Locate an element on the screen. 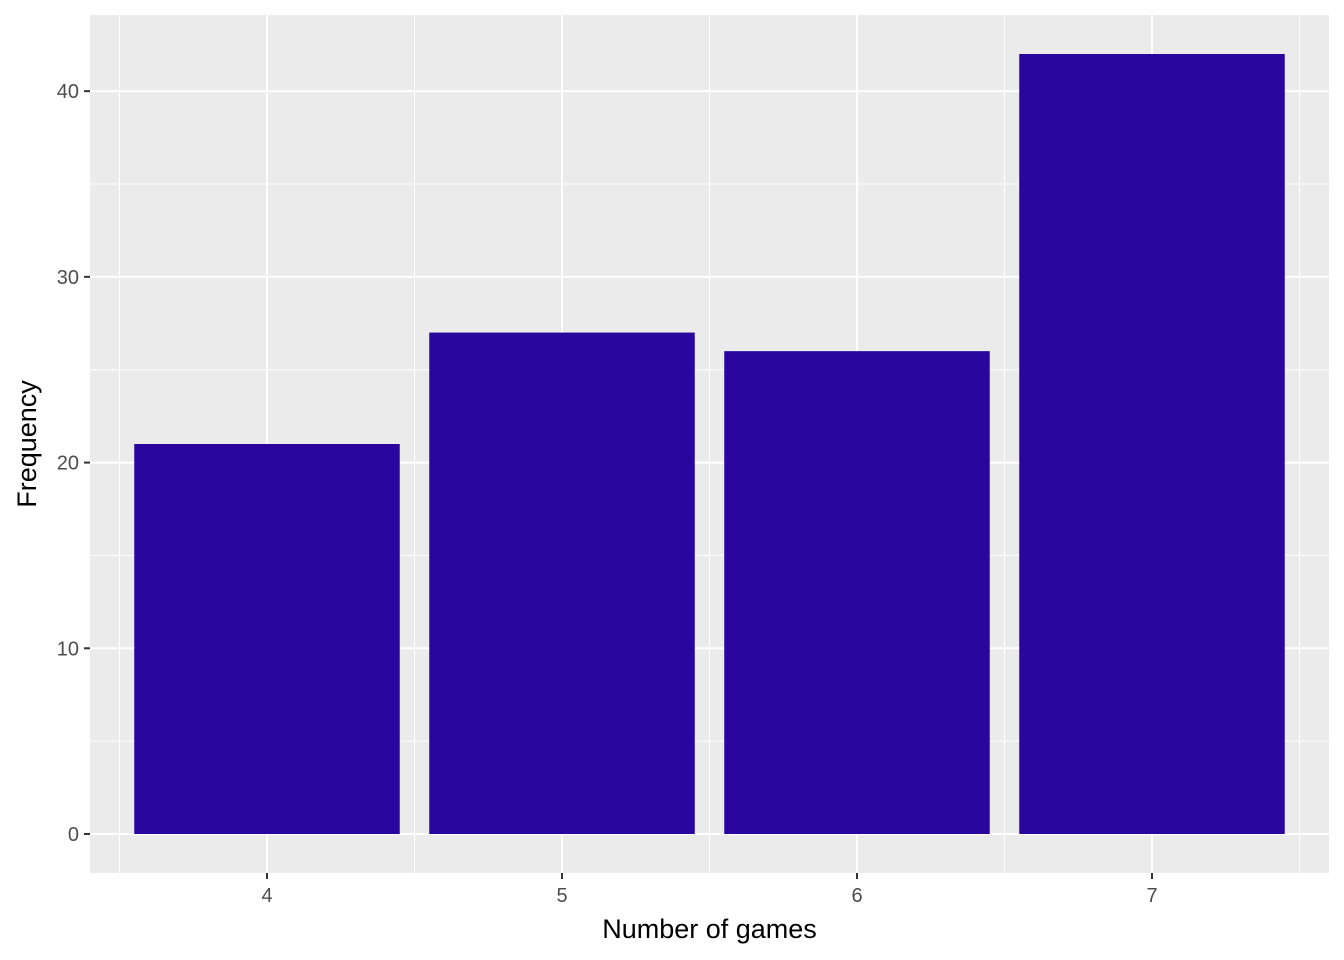  y-tick-label: 20 is located at coordinates (68, 464).